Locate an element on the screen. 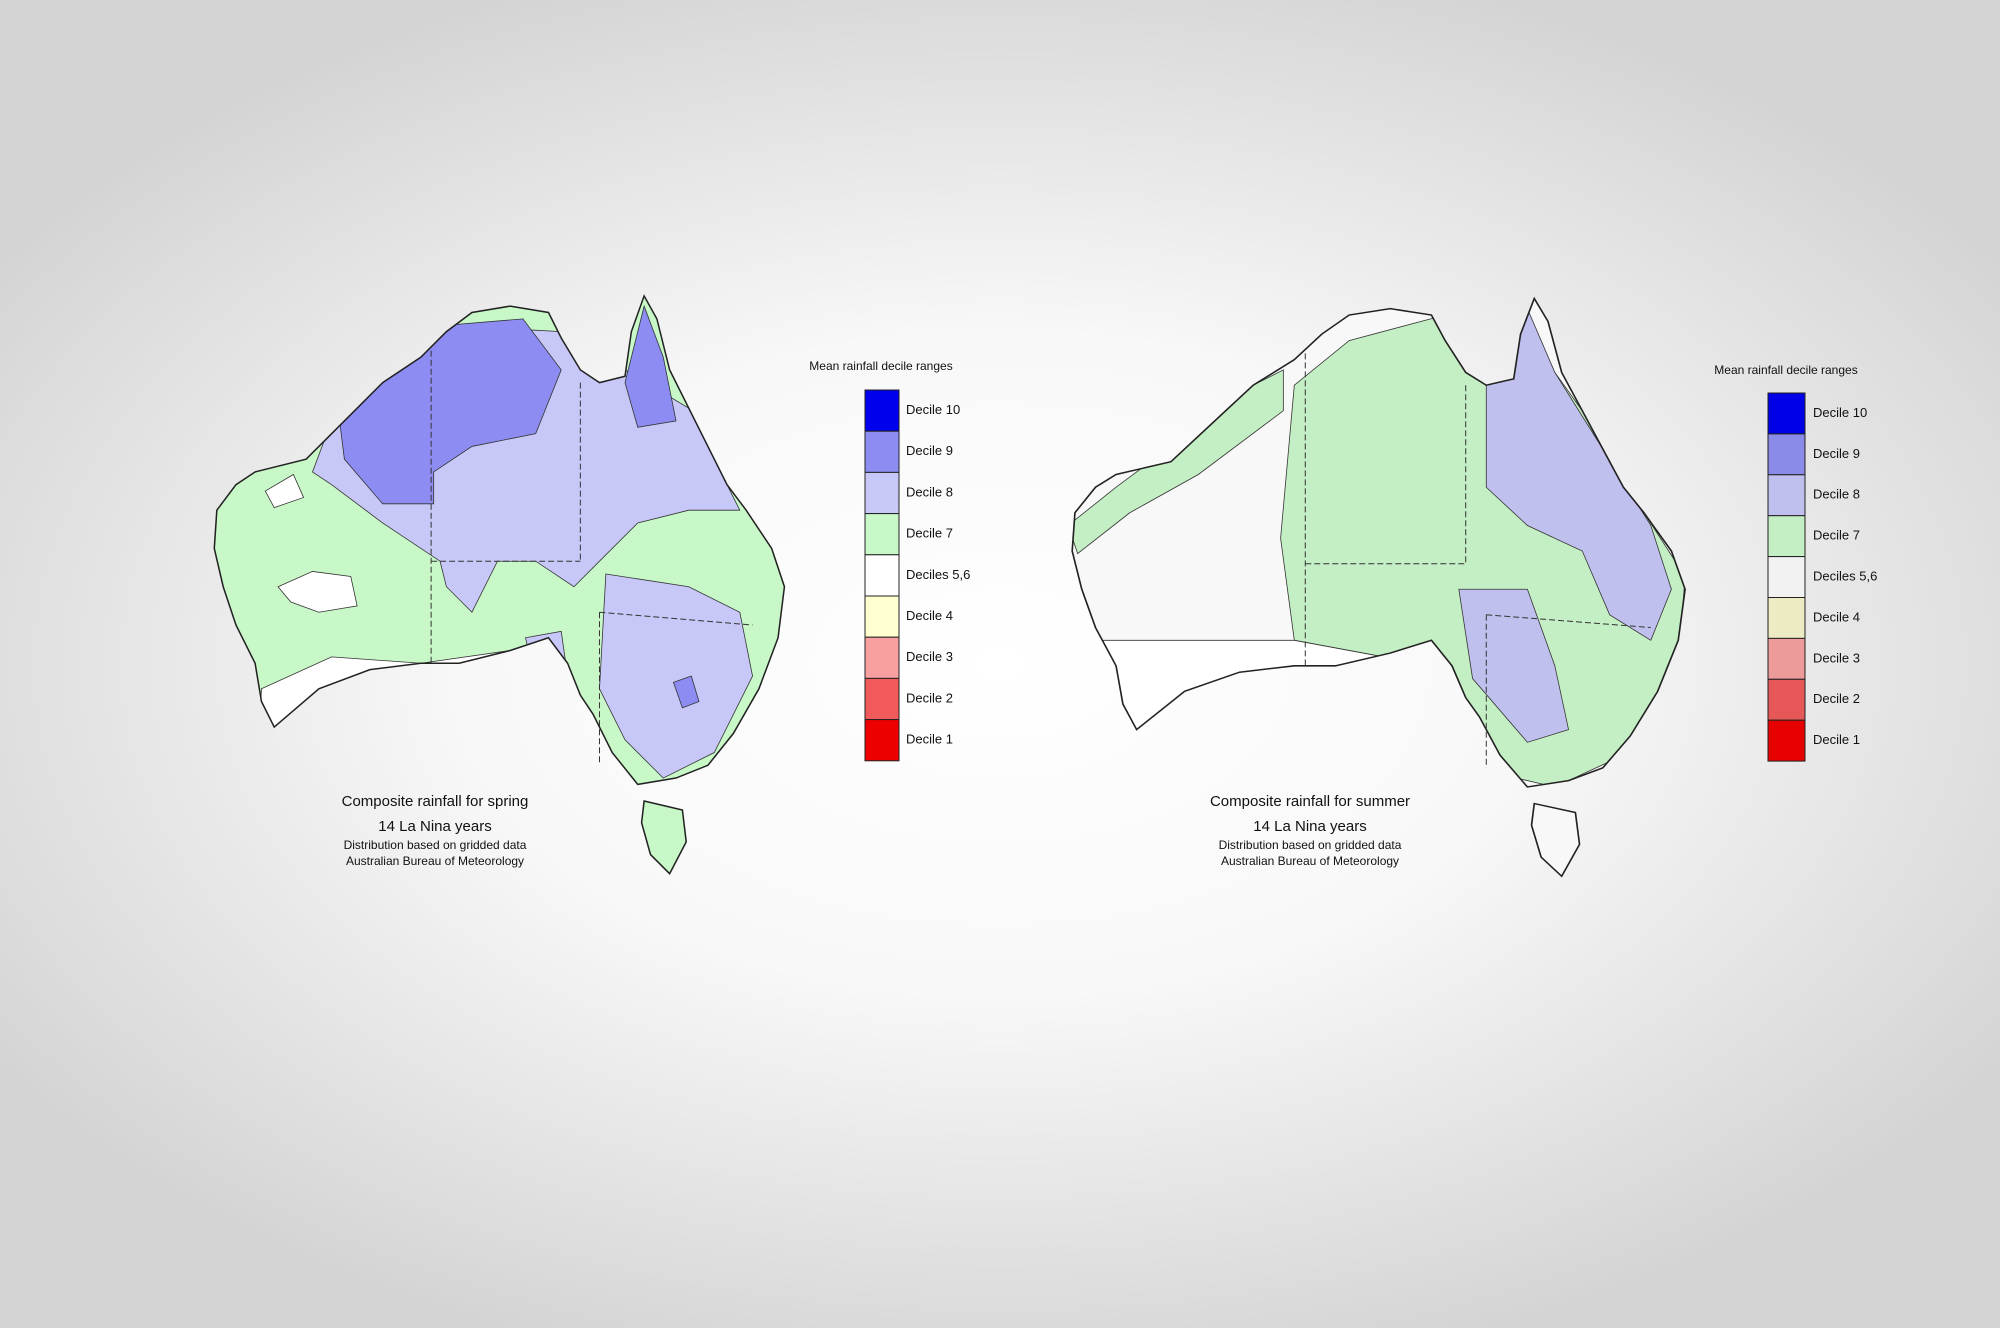  decile-8-region is located at coordinates (1565, 526).